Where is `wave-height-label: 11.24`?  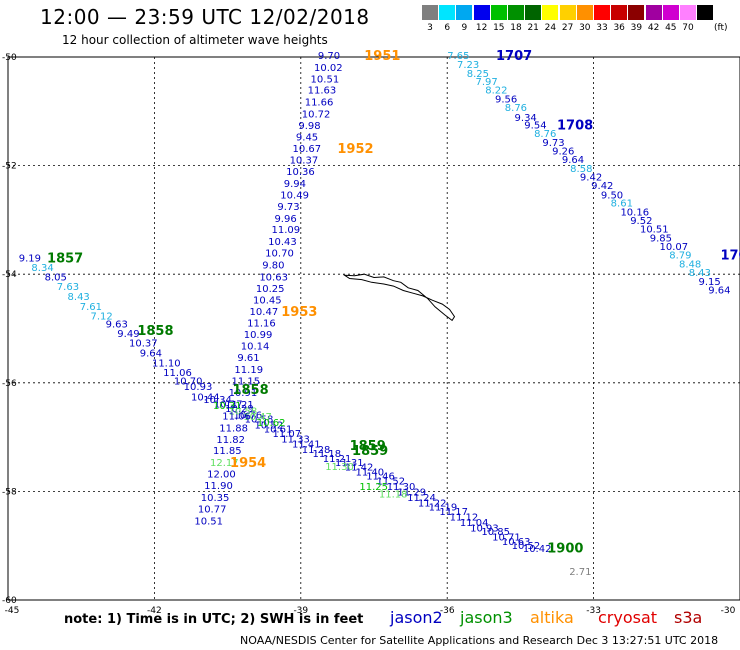
wave-height-label: 11.24 is located at coordinates (421, 498).